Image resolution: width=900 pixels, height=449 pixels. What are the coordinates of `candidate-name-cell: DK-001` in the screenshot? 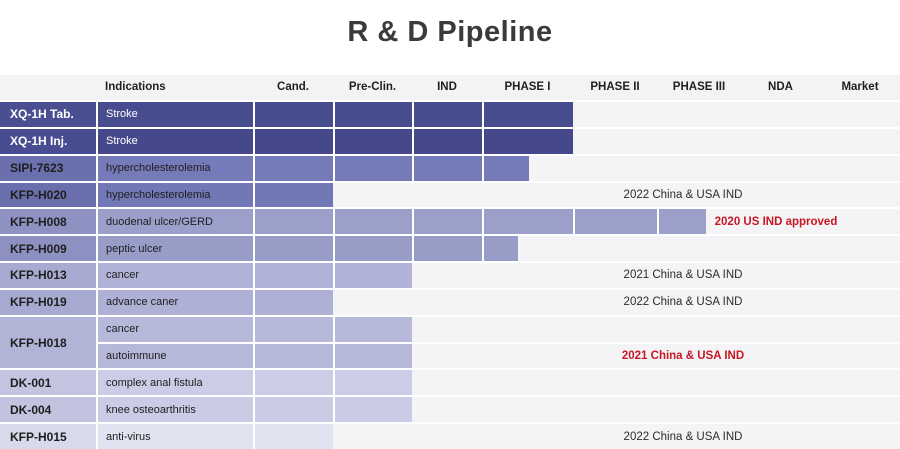 It's located at (48, 383).